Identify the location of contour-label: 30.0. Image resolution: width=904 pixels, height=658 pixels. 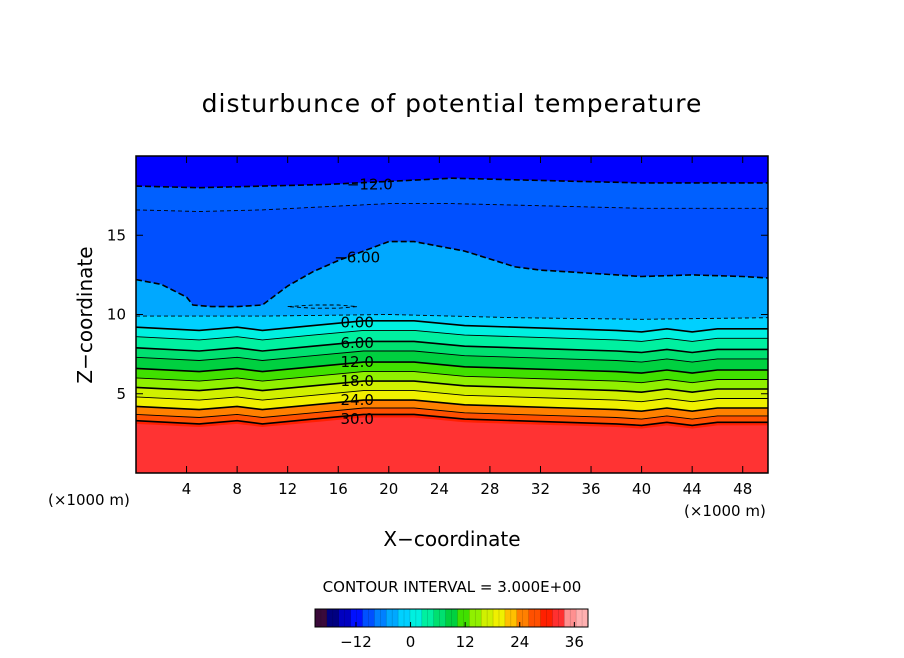
(356, 419).